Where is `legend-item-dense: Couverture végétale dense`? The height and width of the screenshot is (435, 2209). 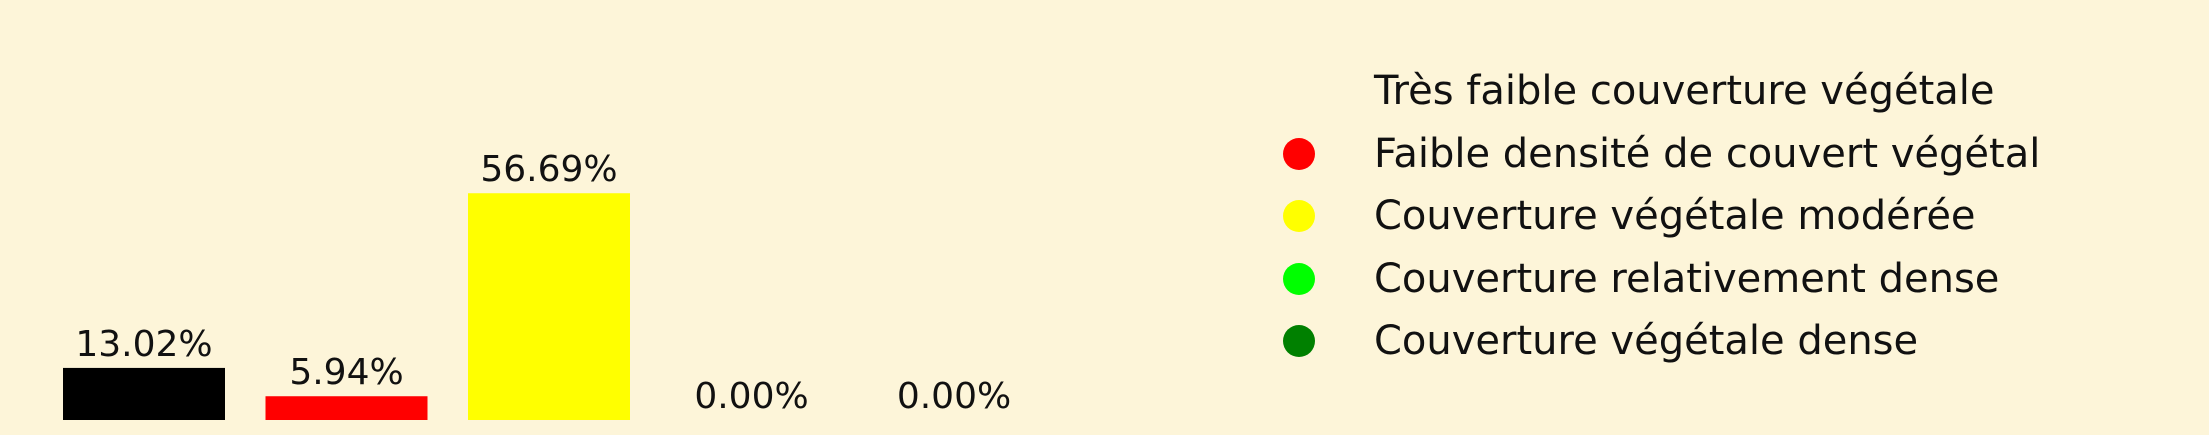 legend-item-dense: Couverture végétale dense is located at coordinates (1655, 341).